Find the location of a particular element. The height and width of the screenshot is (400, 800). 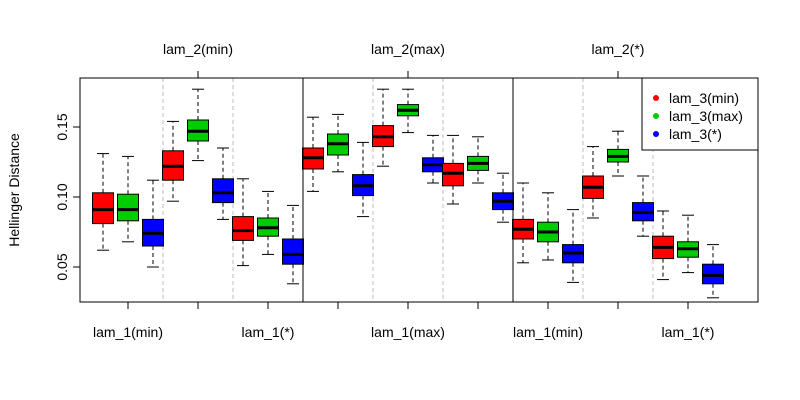

y-tick-label: 0.05 is located at coordinates (62, 266).